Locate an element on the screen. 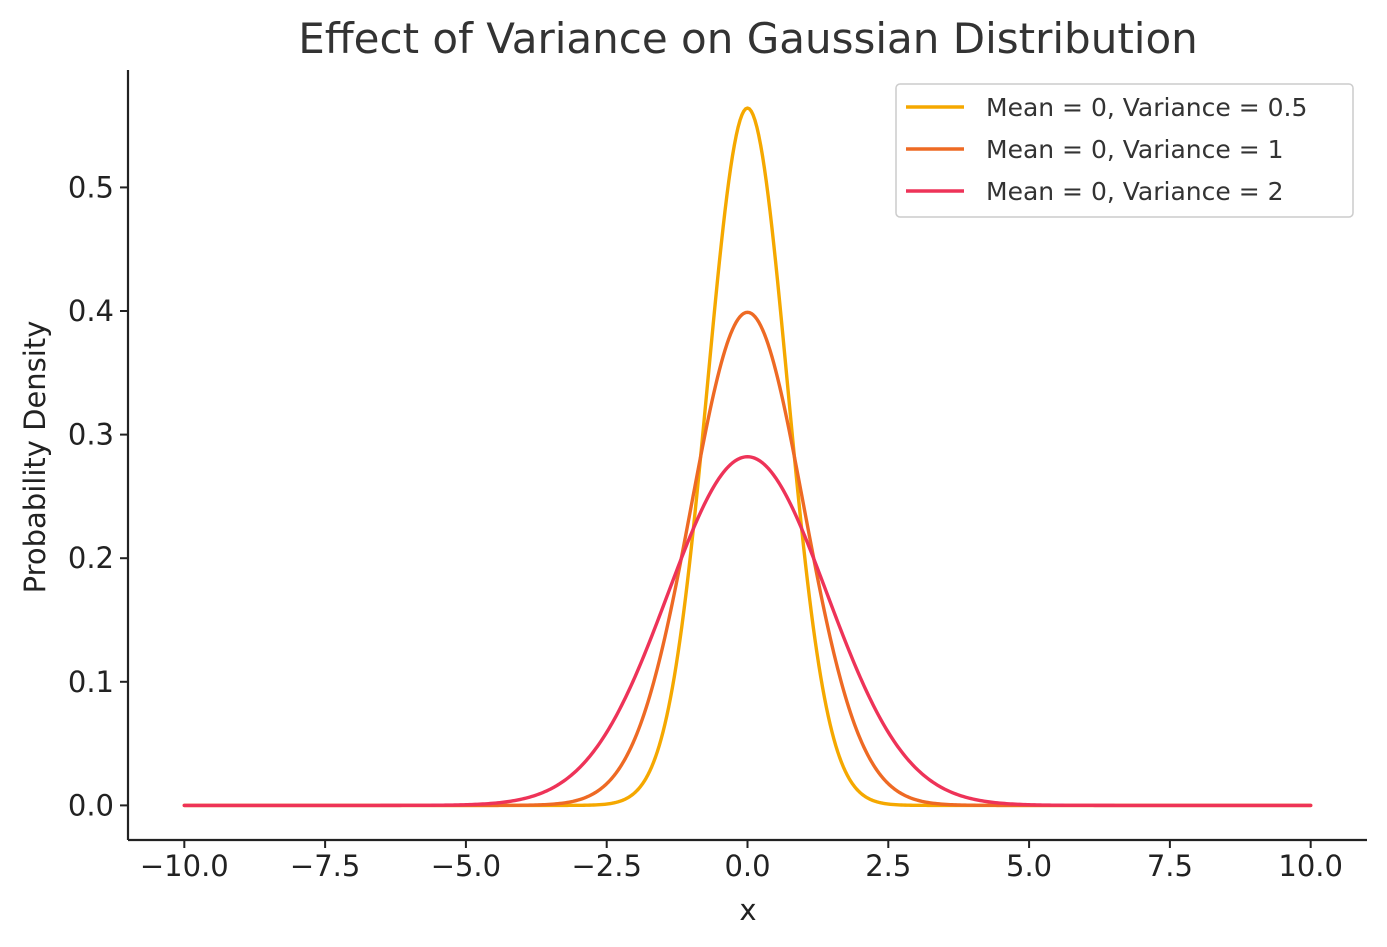 This screenshot has width=1387, height=947. x-tick-label: 0.0 is located at coordinates (747, 866).